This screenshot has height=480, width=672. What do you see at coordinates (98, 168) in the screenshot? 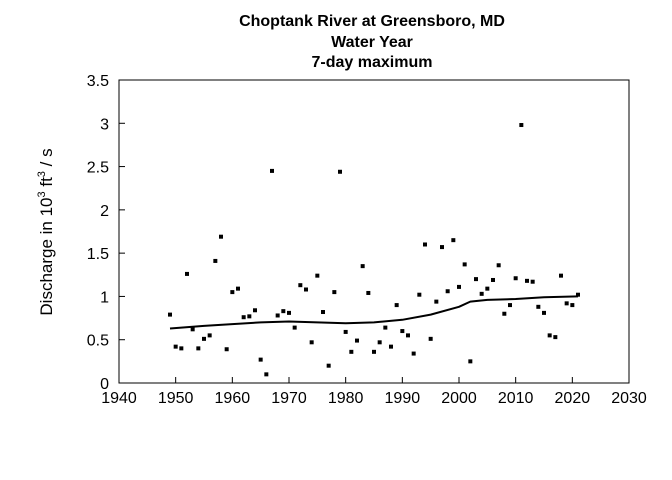
I see `y-tick-label: 2.5` at bounding box center [98, 168].